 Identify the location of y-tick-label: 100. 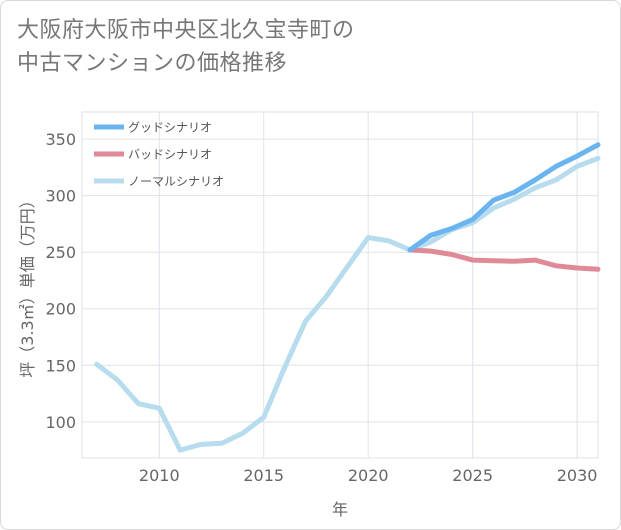
(60, 422).